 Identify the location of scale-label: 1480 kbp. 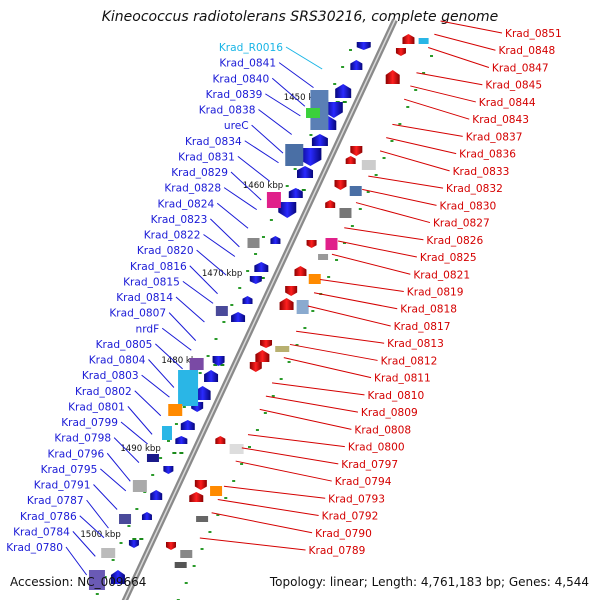
(181, 361).